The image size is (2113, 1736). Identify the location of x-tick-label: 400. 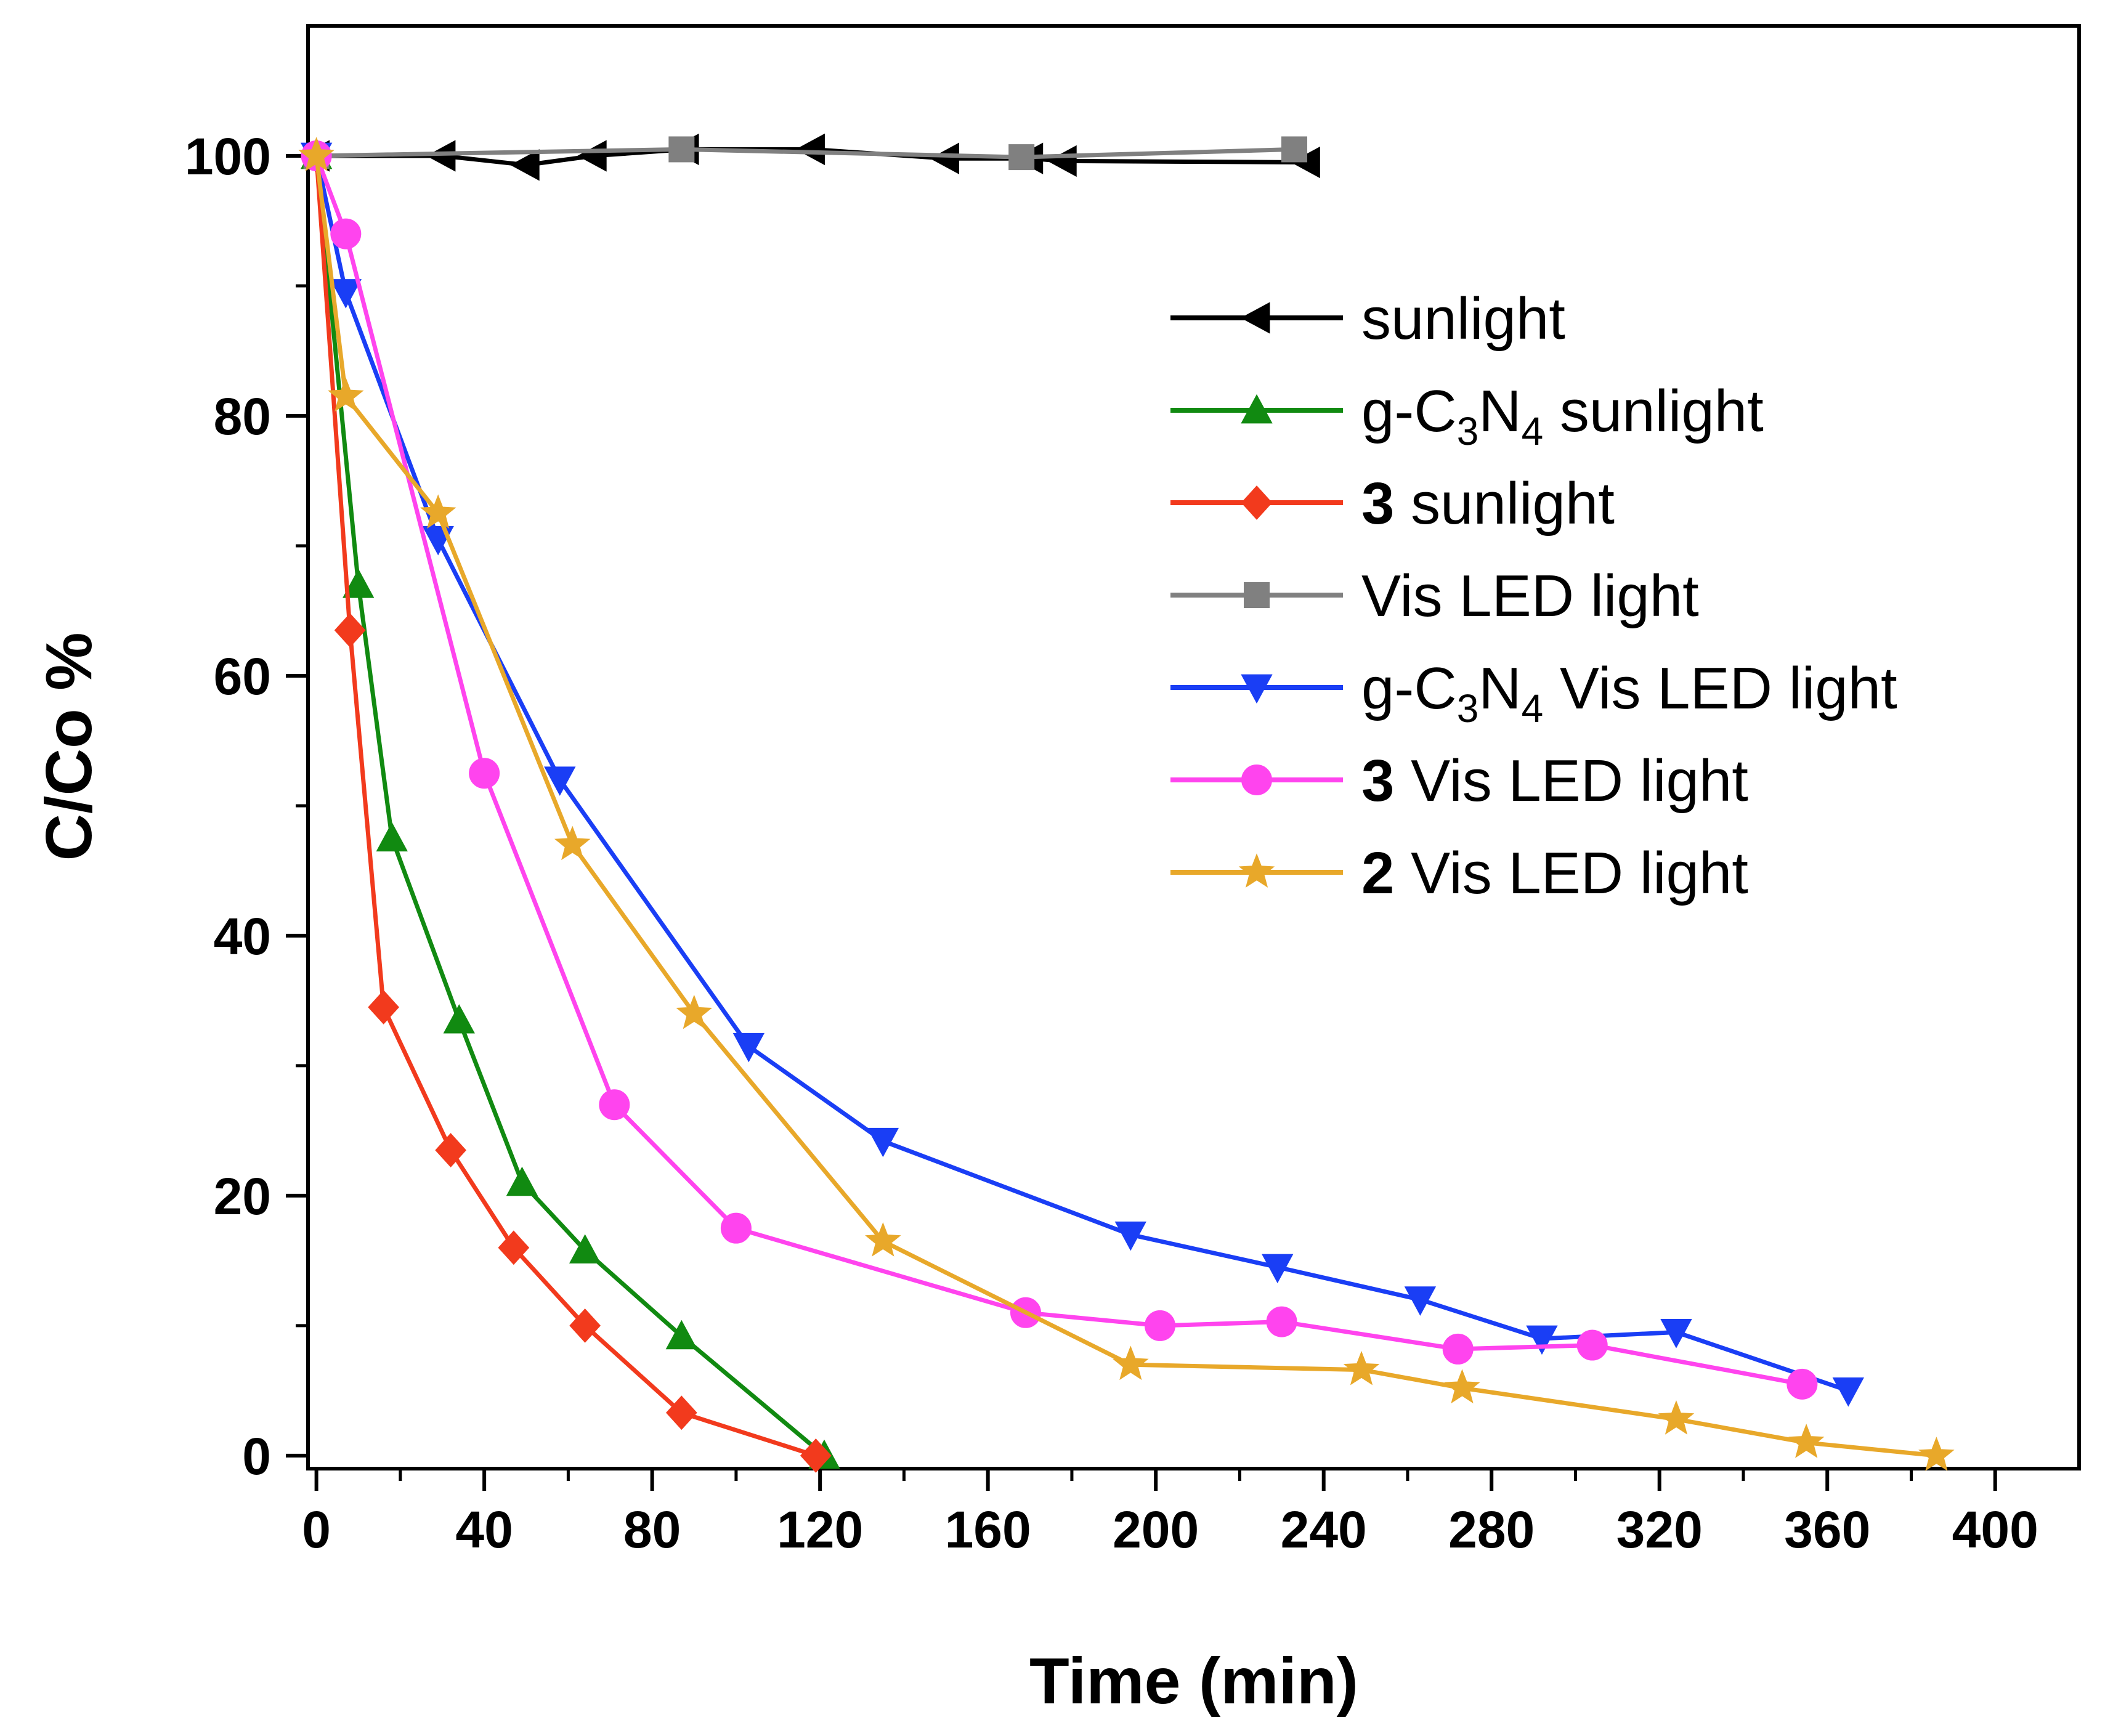
(1995, 1530).